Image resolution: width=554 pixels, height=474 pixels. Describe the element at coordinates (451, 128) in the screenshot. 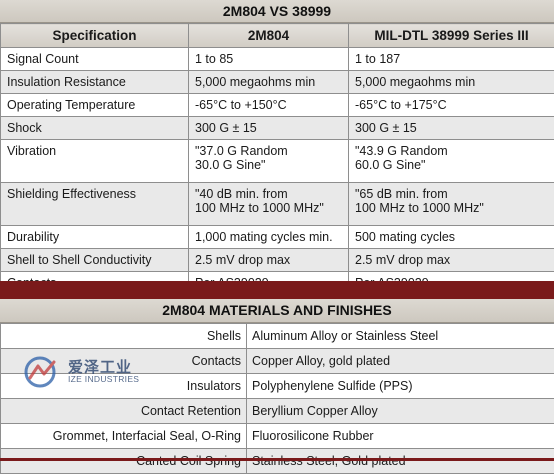

I see `spec-value-38999: 300 G ± 15` at that location.